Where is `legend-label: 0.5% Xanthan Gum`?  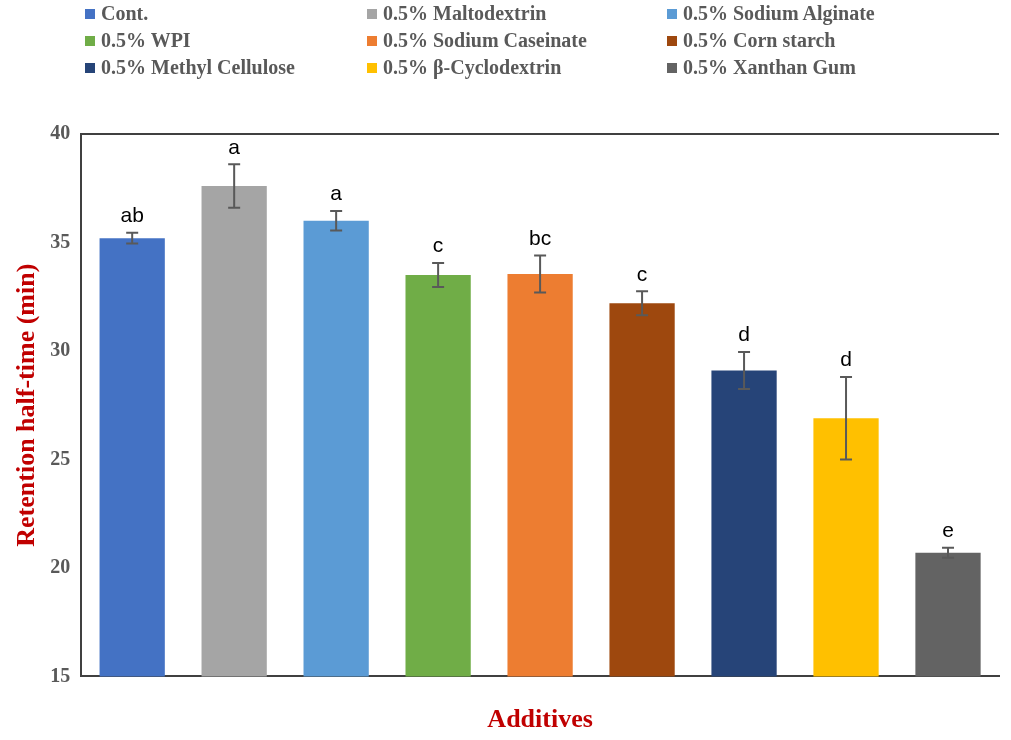 legend-label: 0.5% Xanthan Gum is located at coordinates (769, 67).